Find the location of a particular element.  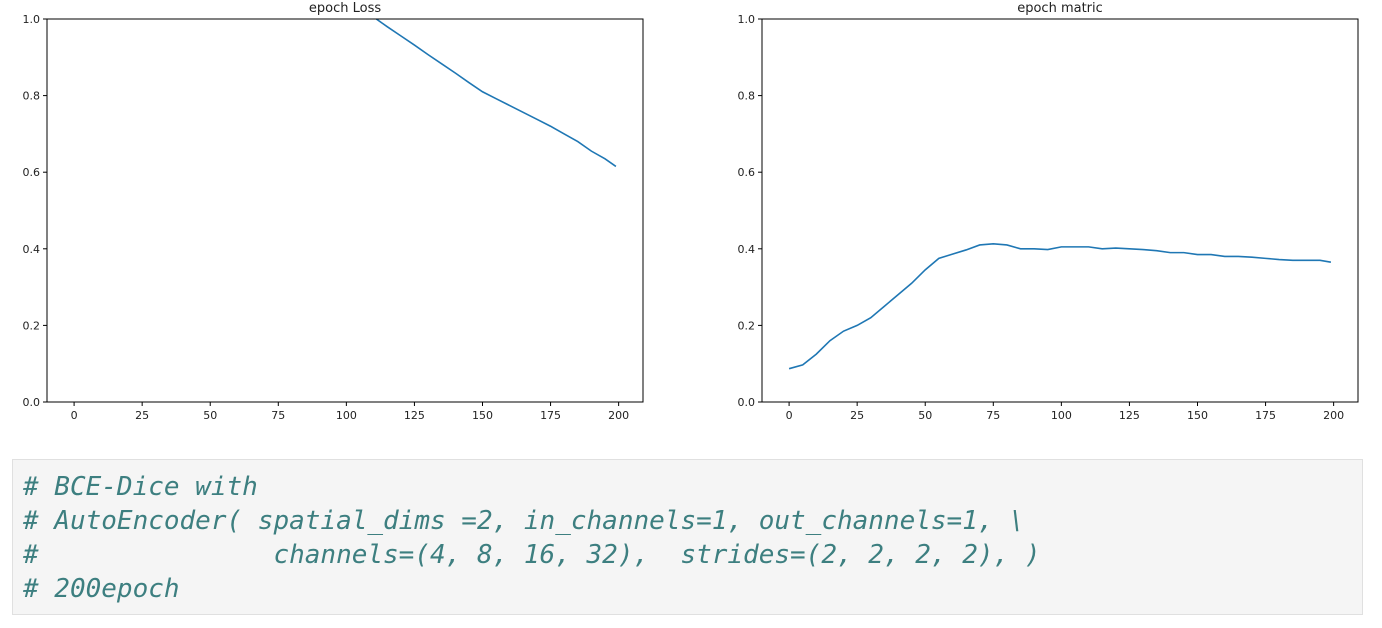

chart-title: epoch Loss is located at coordinates (345, 8).